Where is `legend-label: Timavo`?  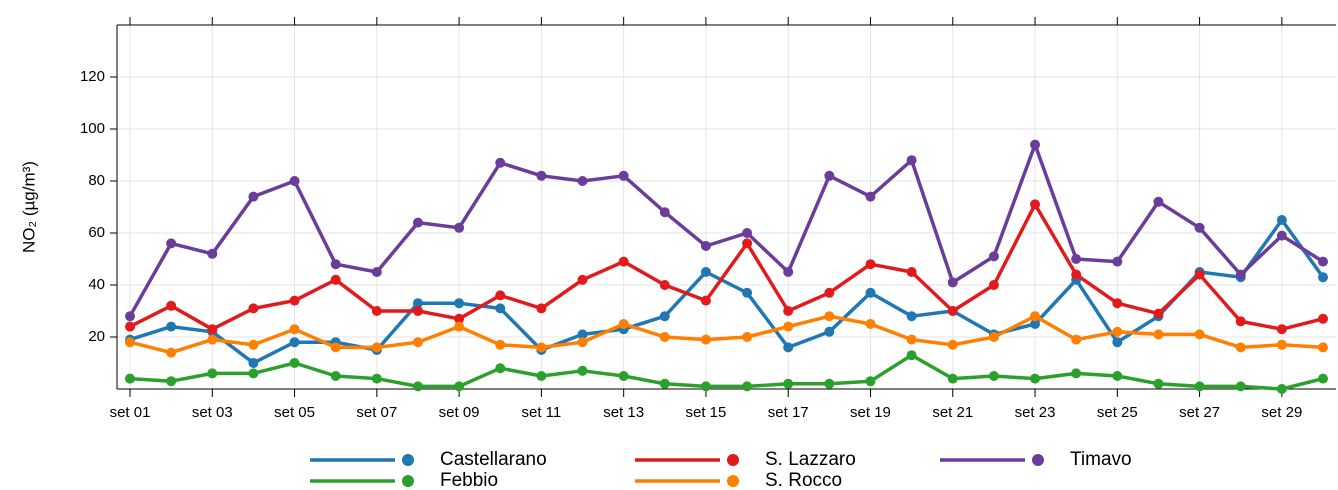
legend-label: Timavo is located at coordinates (1101, 459).